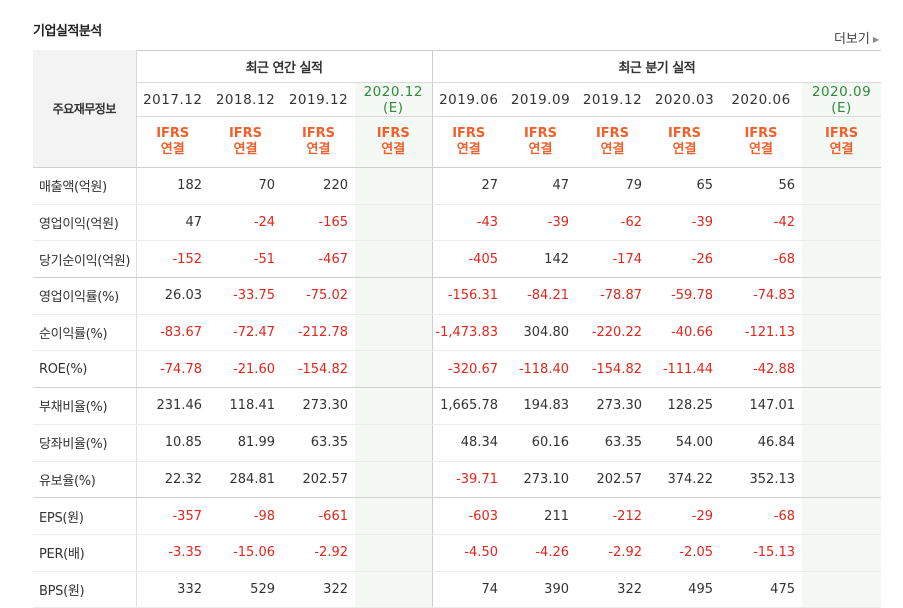 The width and height of the screenshot is (903, 608). What do you see at coordinates (84, 589) in the screenshot?
I see `row-label: BPS(원)` at bounding box center [84, 589].